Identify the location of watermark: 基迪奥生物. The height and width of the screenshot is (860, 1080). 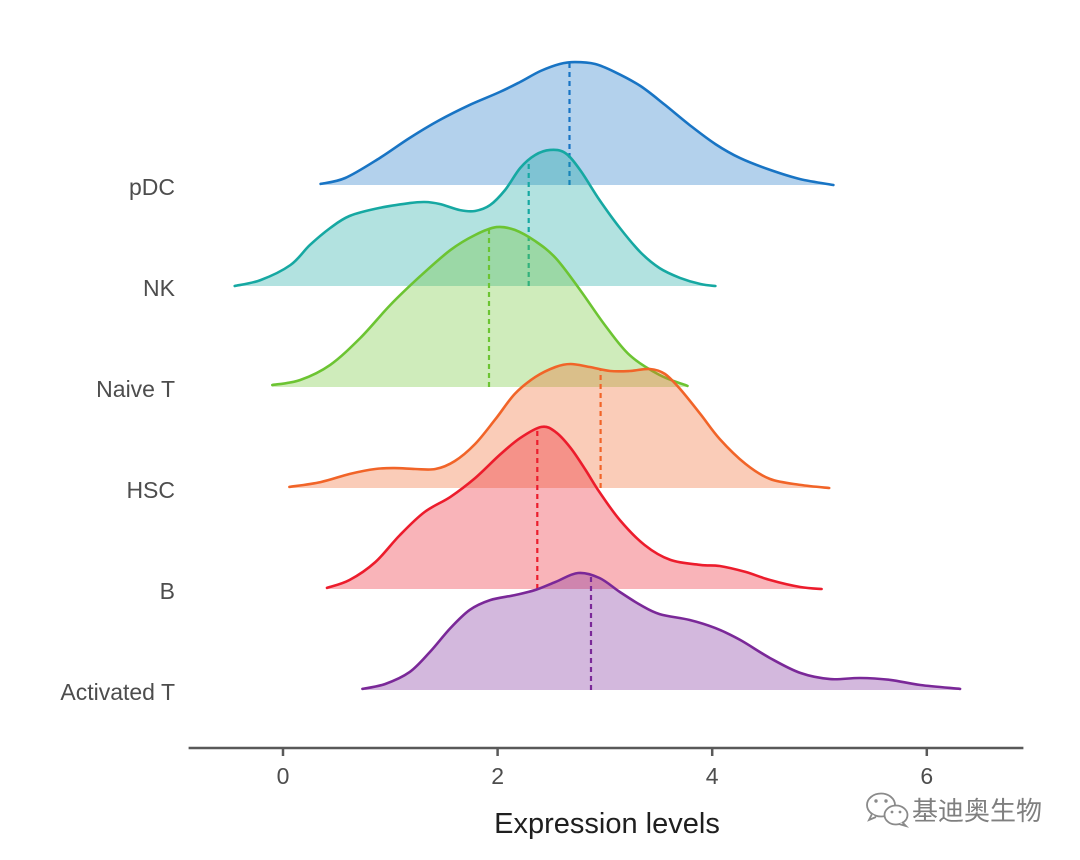
(954, 810).